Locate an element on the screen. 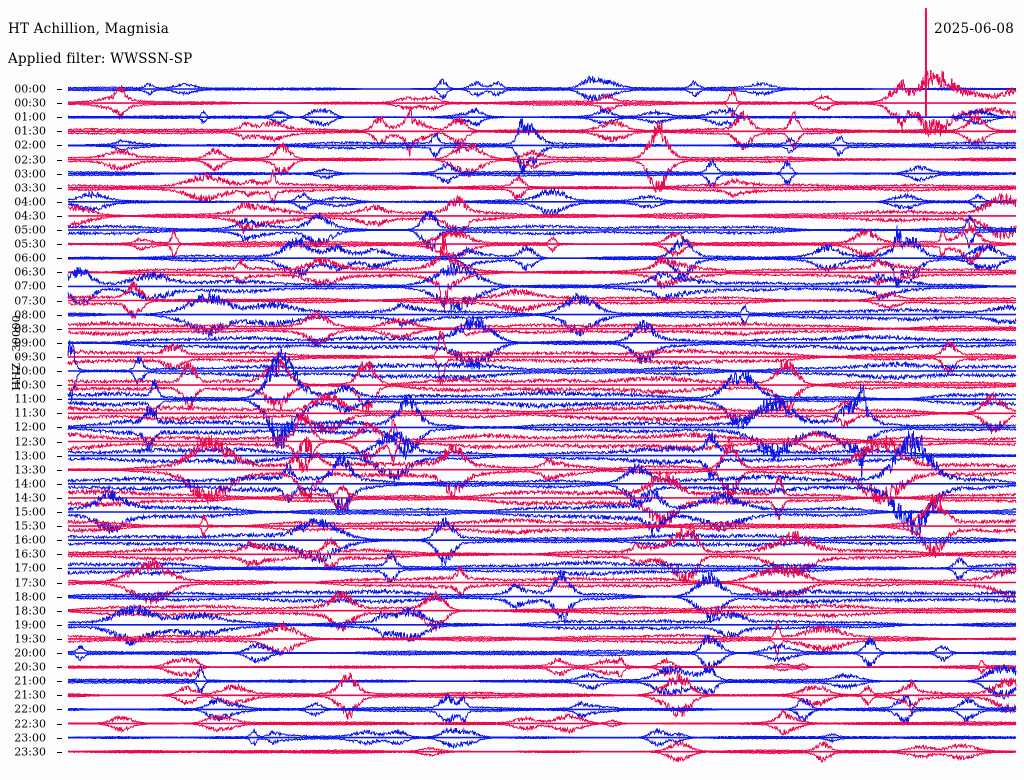  time-label: 12:00 is located at coordinates (30, 427).